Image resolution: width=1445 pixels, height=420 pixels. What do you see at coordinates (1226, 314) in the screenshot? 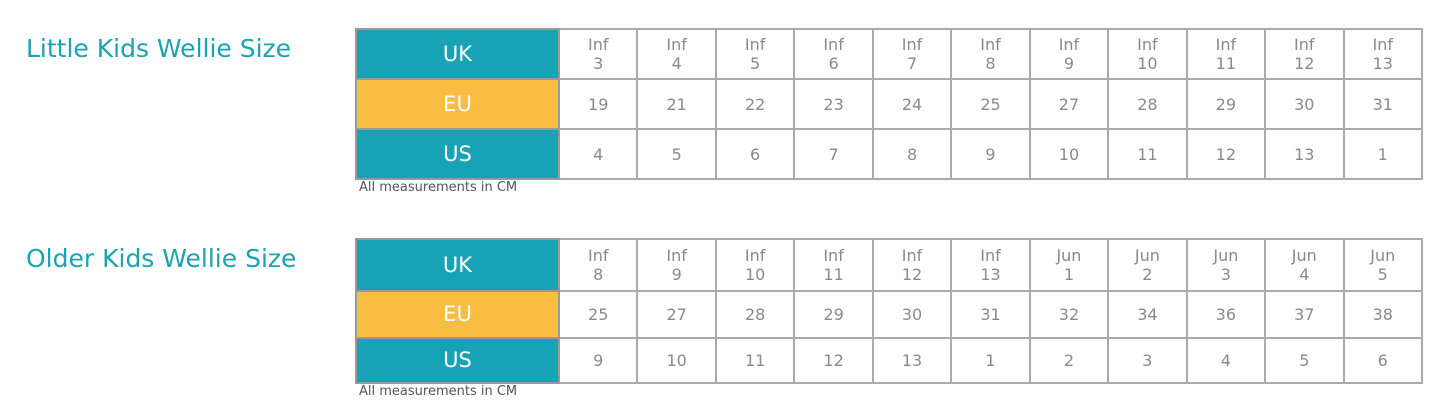
I see `size-cell: 36` at bounding box center [1226, 314].